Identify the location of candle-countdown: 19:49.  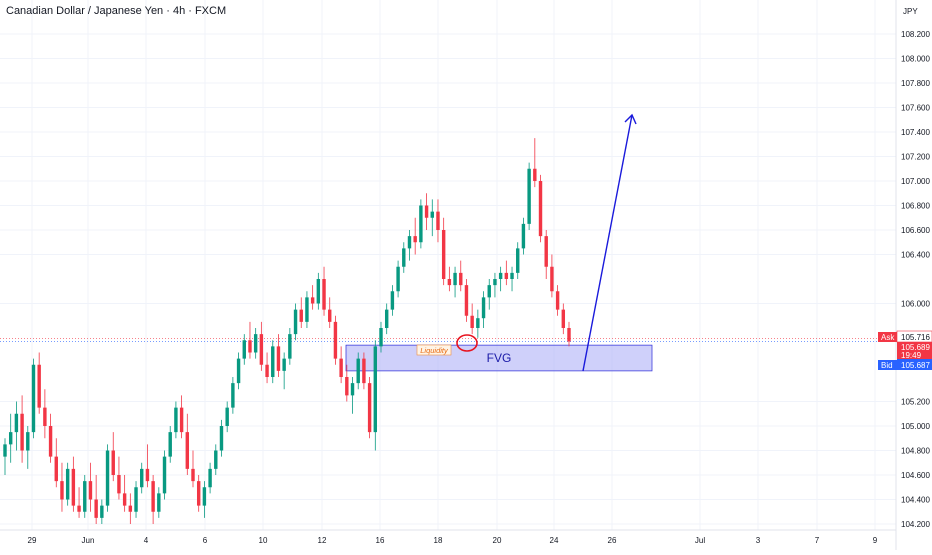
(911, 355).